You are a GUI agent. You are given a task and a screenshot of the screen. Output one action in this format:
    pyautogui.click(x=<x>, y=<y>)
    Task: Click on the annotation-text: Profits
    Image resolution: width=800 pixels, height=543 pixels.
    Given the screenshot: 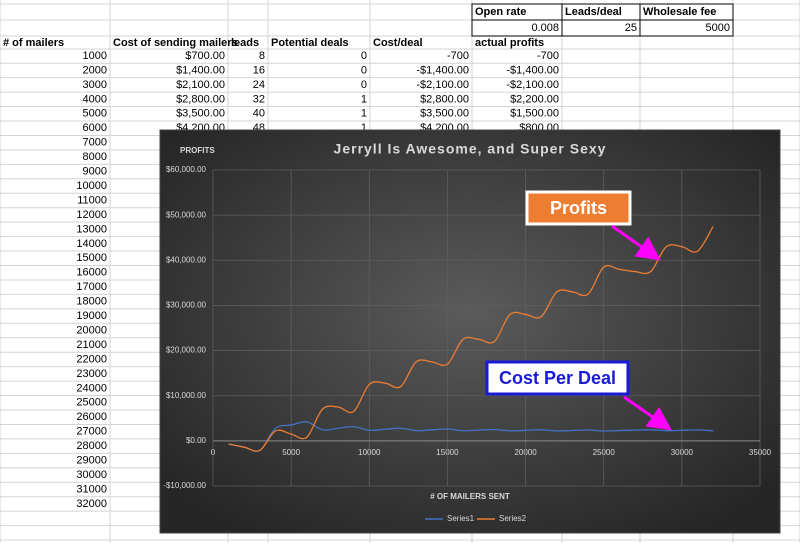 What is the action you would take?
    pyautogui.click(x=578, y=208)
    